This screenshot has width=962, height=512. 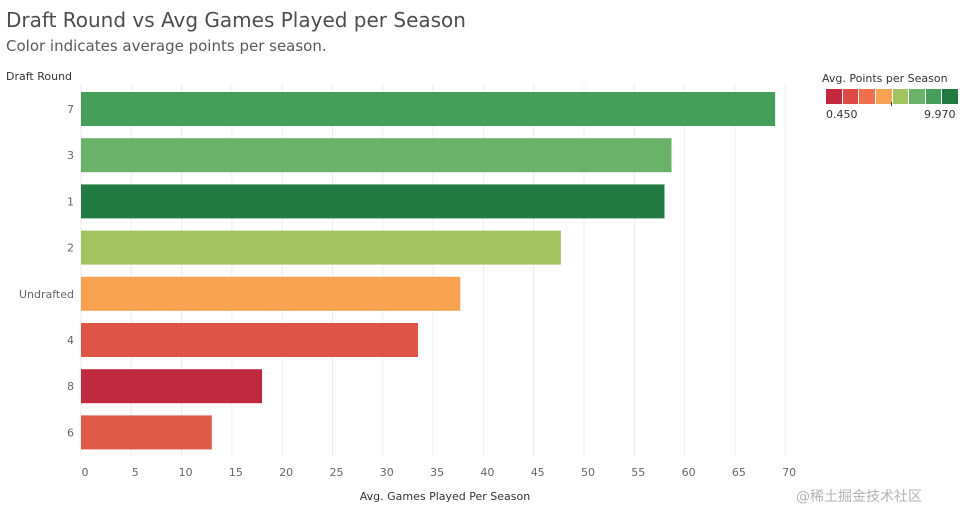 I want to click on category-label-7: 7, so click(x=70, y=109).